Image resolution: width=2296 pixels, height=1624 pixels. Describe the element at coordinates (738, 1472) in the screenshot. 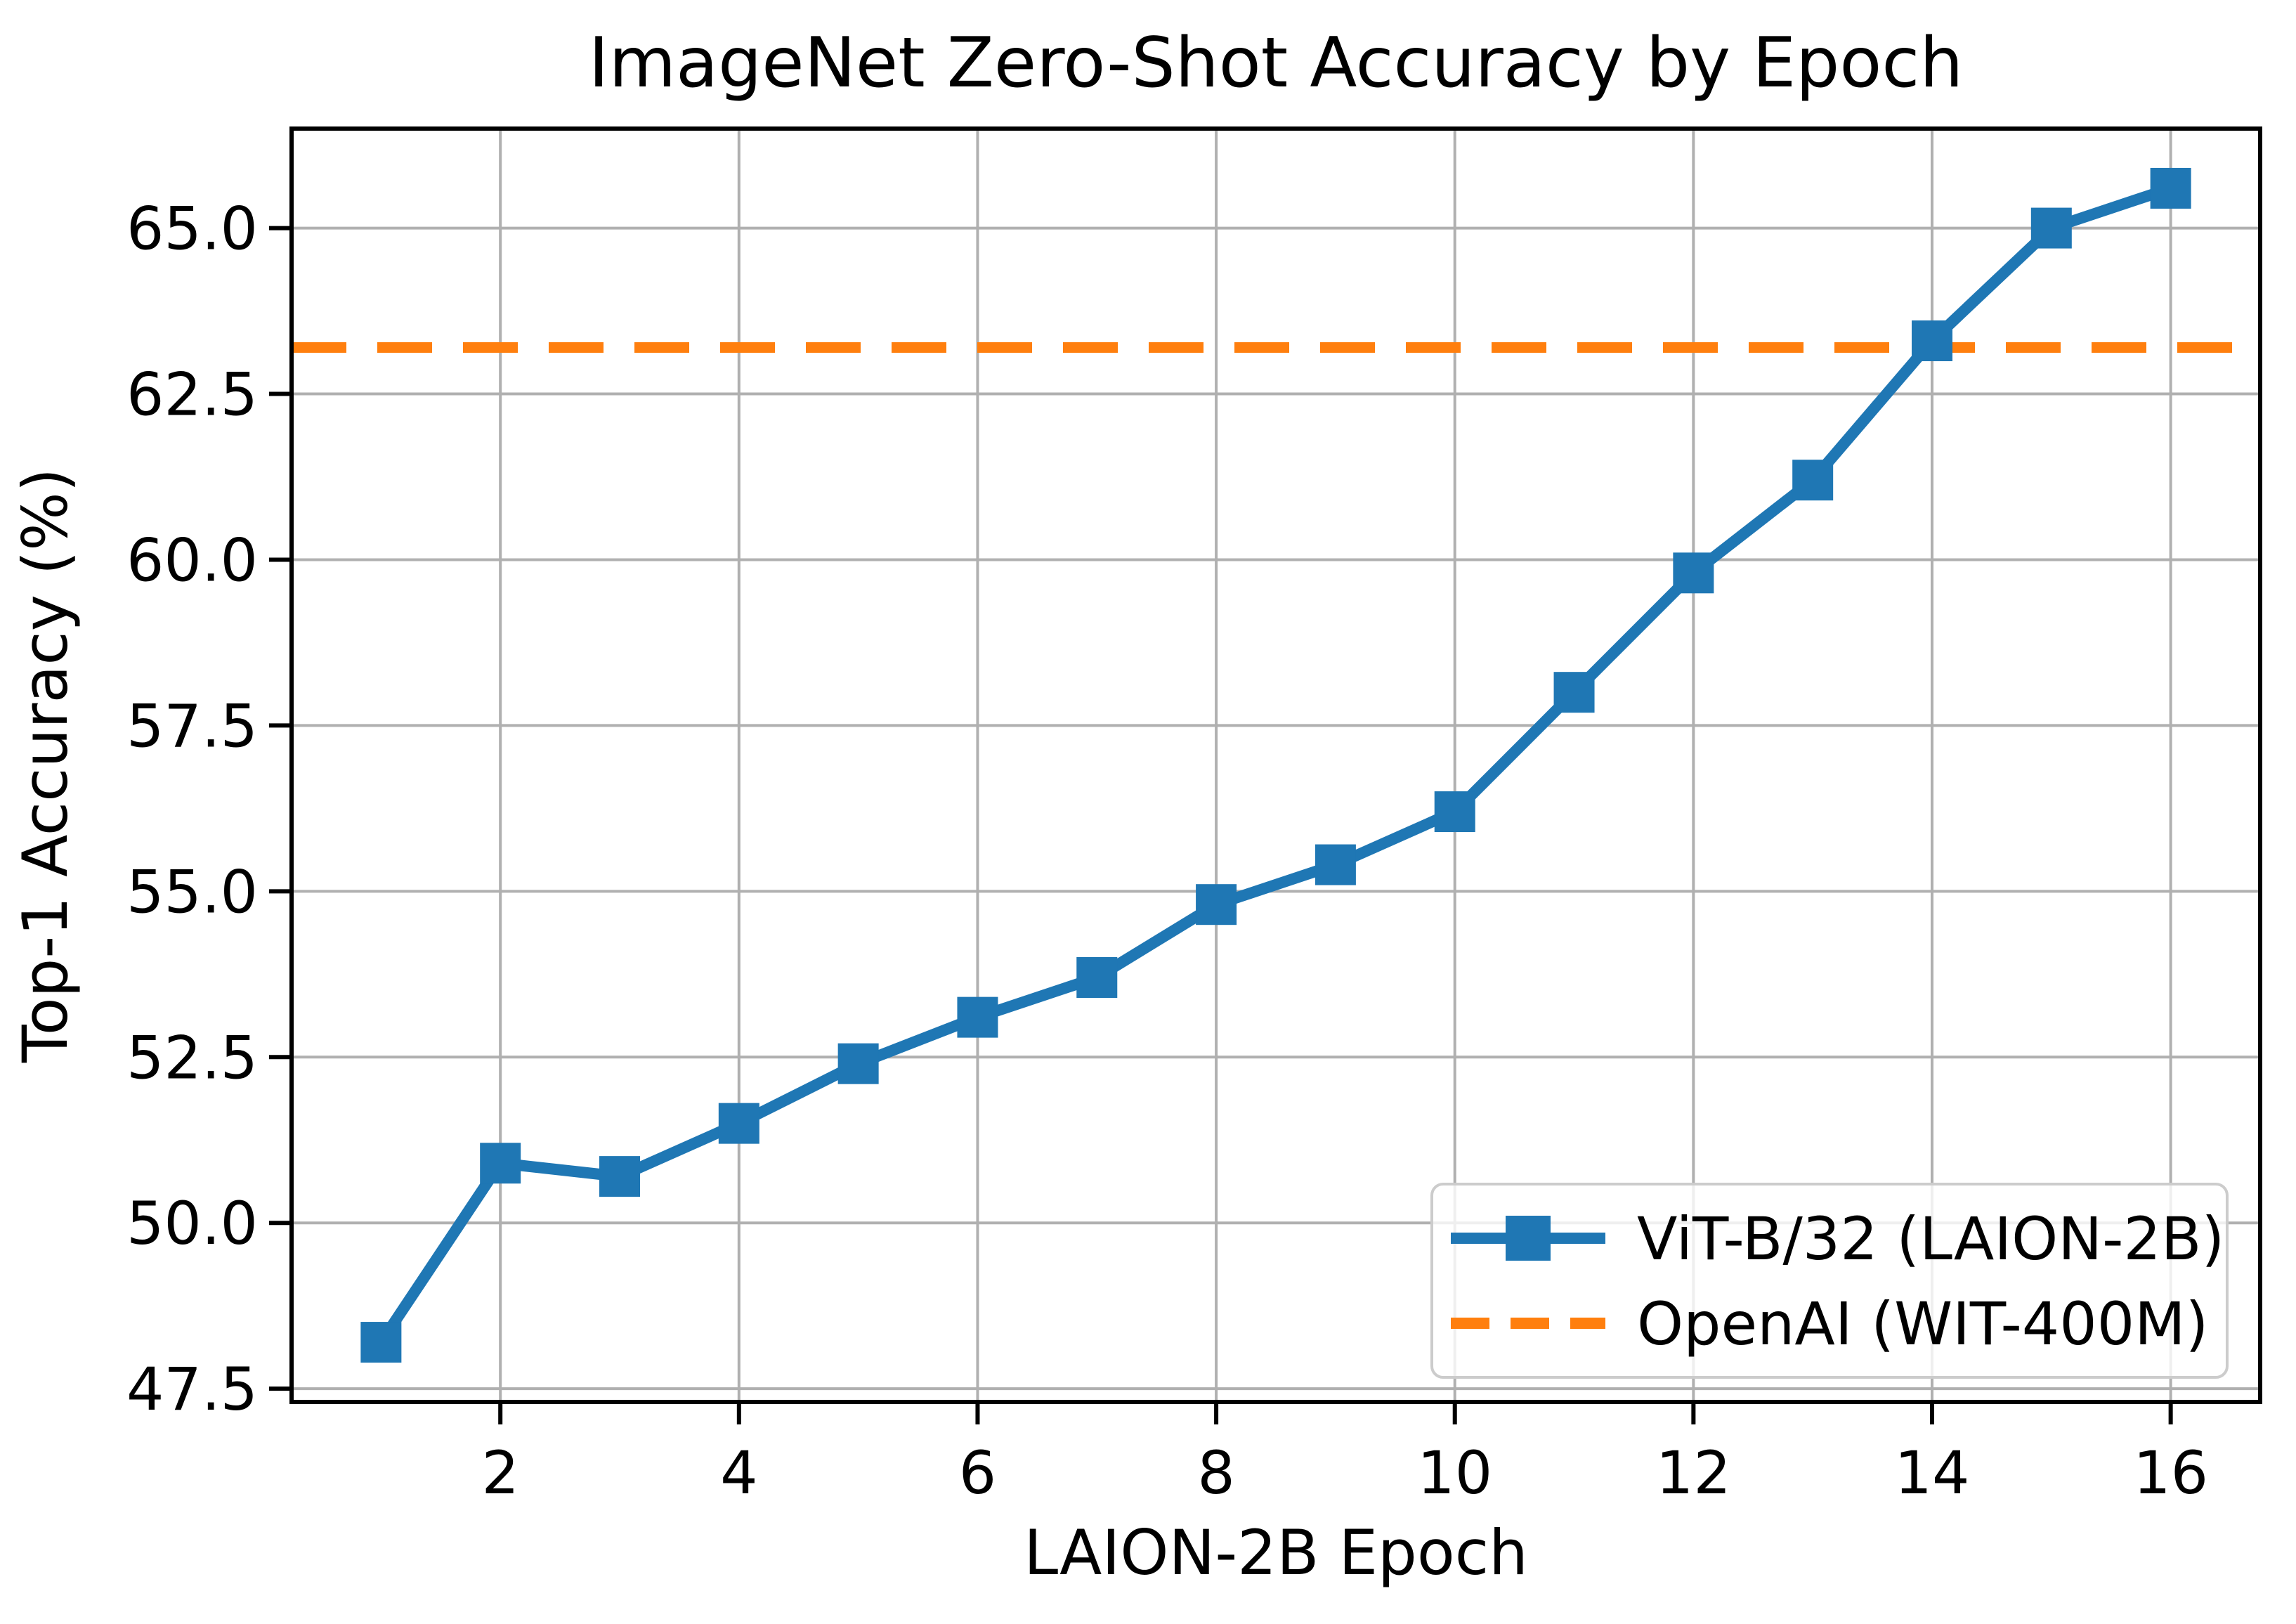

I see `x-tick-label-4: 4` at that location.